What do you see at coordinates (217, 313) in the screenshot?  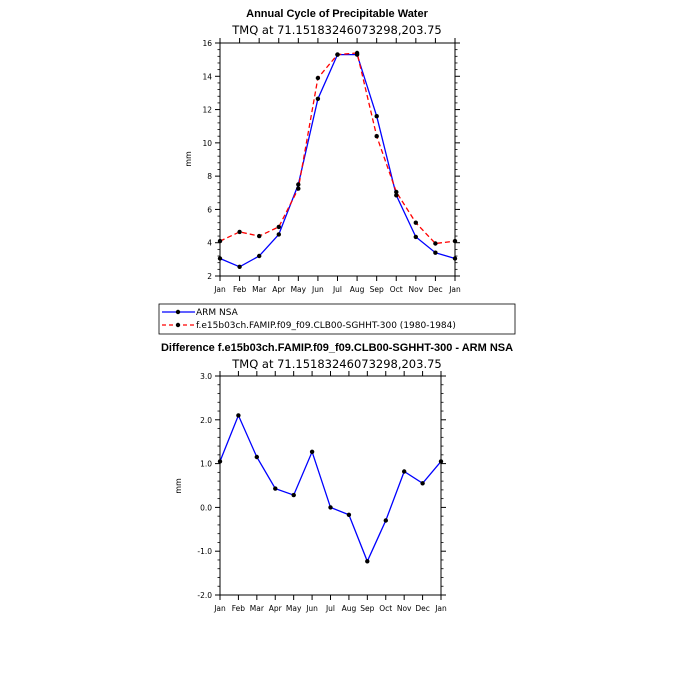 I see `legend-label-arm-nsa: ARM NSA` at bounding box center [217, 313].